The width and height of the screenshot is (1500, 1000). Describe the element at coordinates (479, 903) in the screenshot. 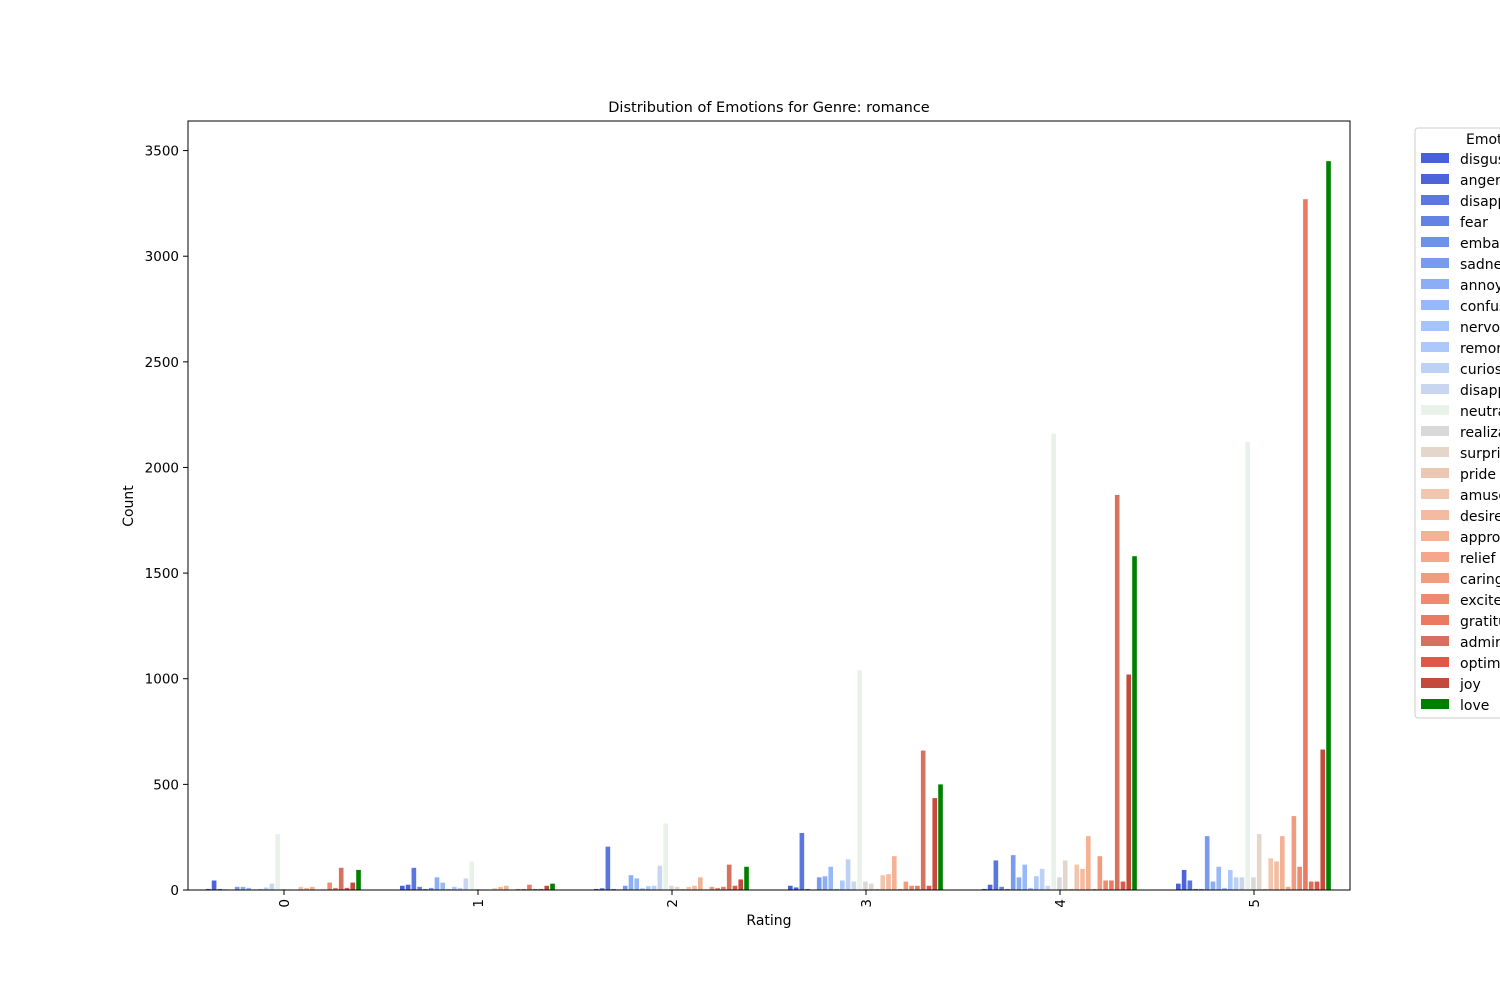

I see `x-tick-label: 1` at that location.